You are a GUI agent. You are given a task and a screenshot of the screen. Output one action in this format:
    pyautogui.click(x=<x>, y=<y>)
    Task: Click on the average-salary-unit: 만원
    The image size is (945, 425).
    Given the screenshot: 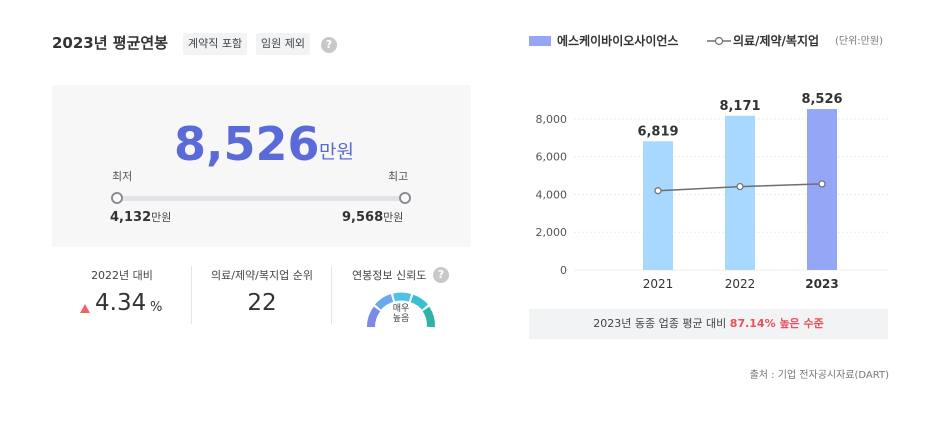 What is the action you would take?
    pyautogui.click(x=336, y=152)
    